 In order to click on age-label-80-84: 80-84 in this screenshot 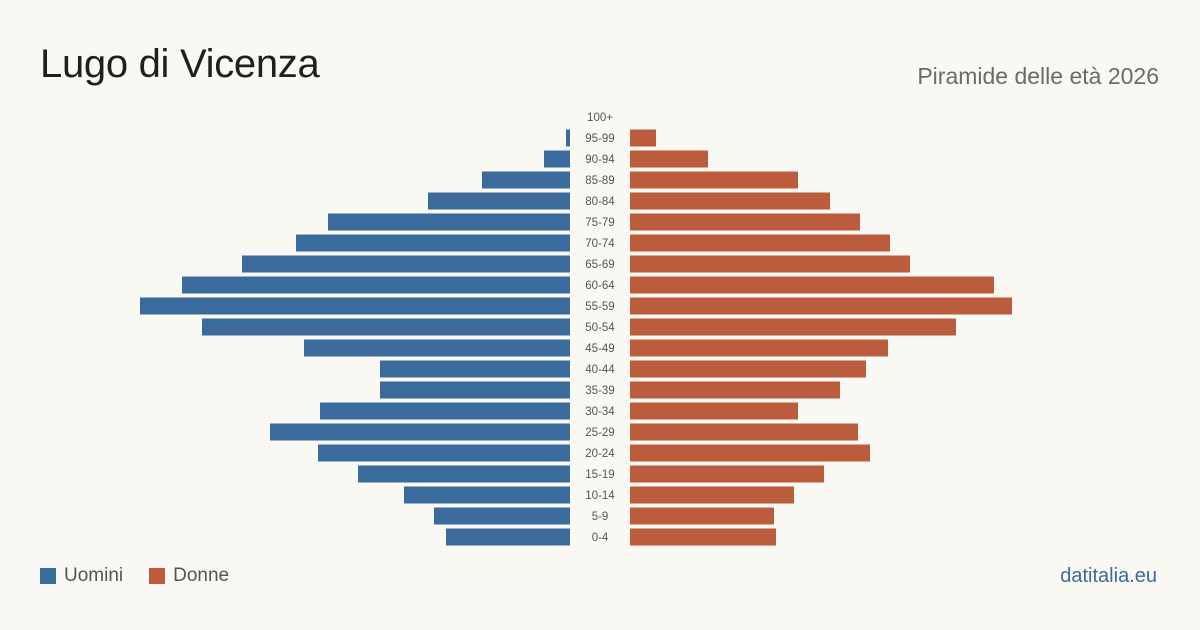, I will do `click(600, 202)`.